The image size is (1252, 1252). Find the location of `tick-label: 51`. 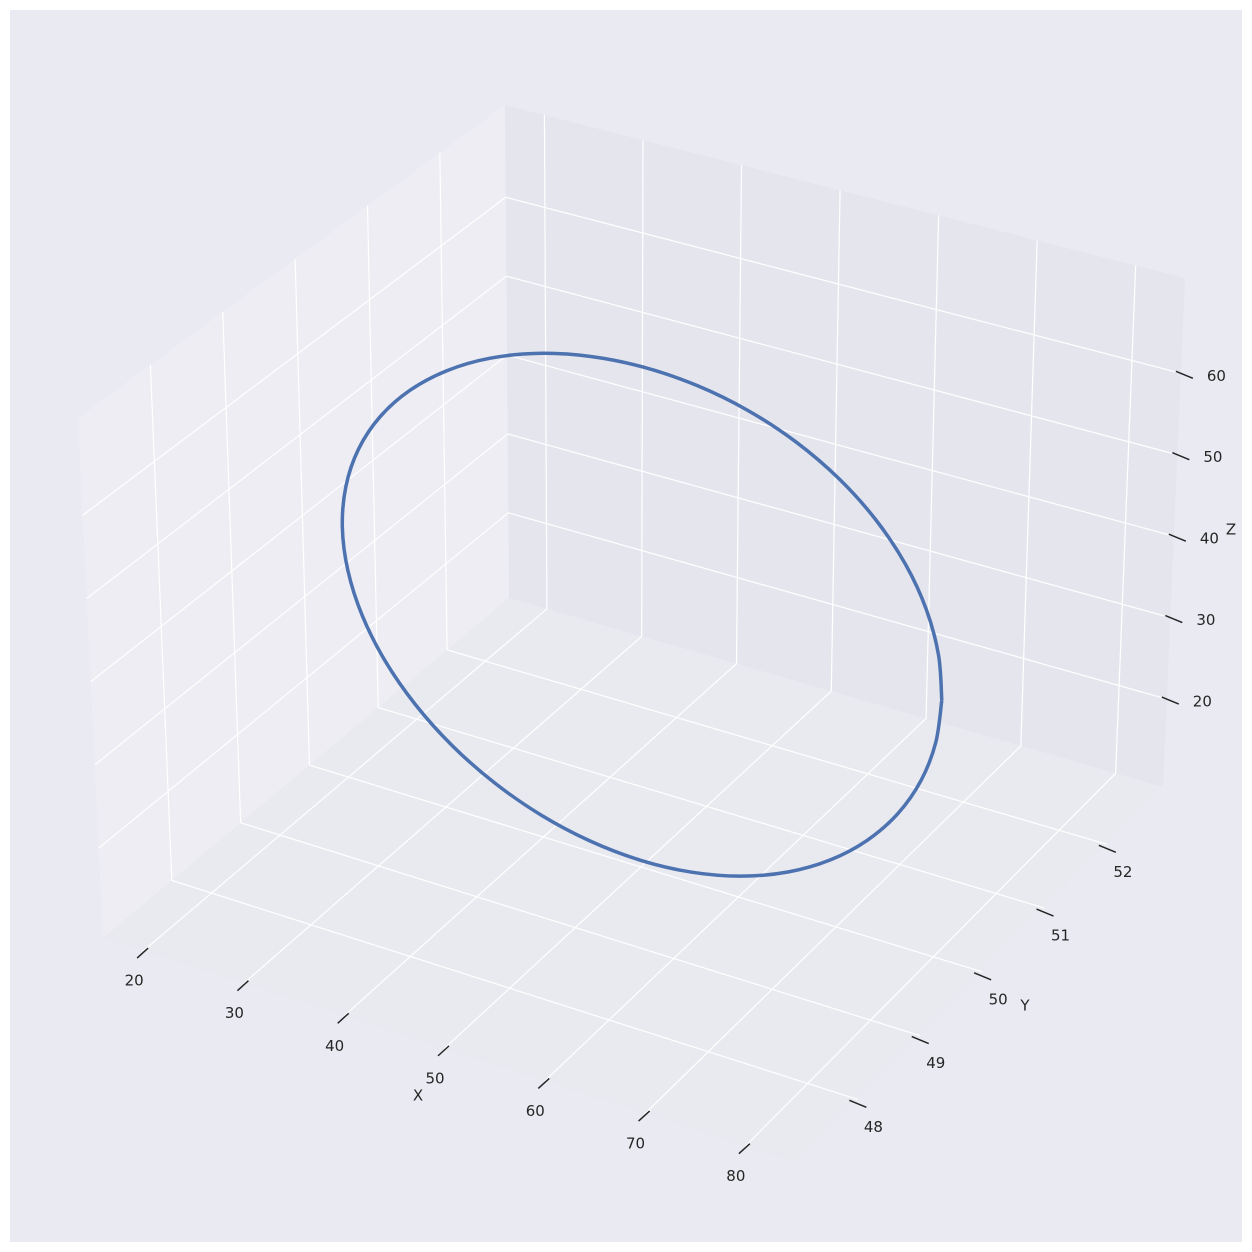

tick-label: 51 is located at coordinates (1060, 936).